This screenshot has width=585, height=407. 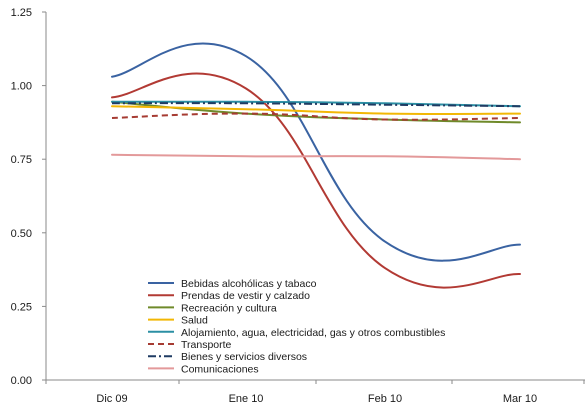 What do you see at coordinates (21, 13) in the screenshot?
I see `y-tick-label: 1.25` at bounding box center [21, 13].